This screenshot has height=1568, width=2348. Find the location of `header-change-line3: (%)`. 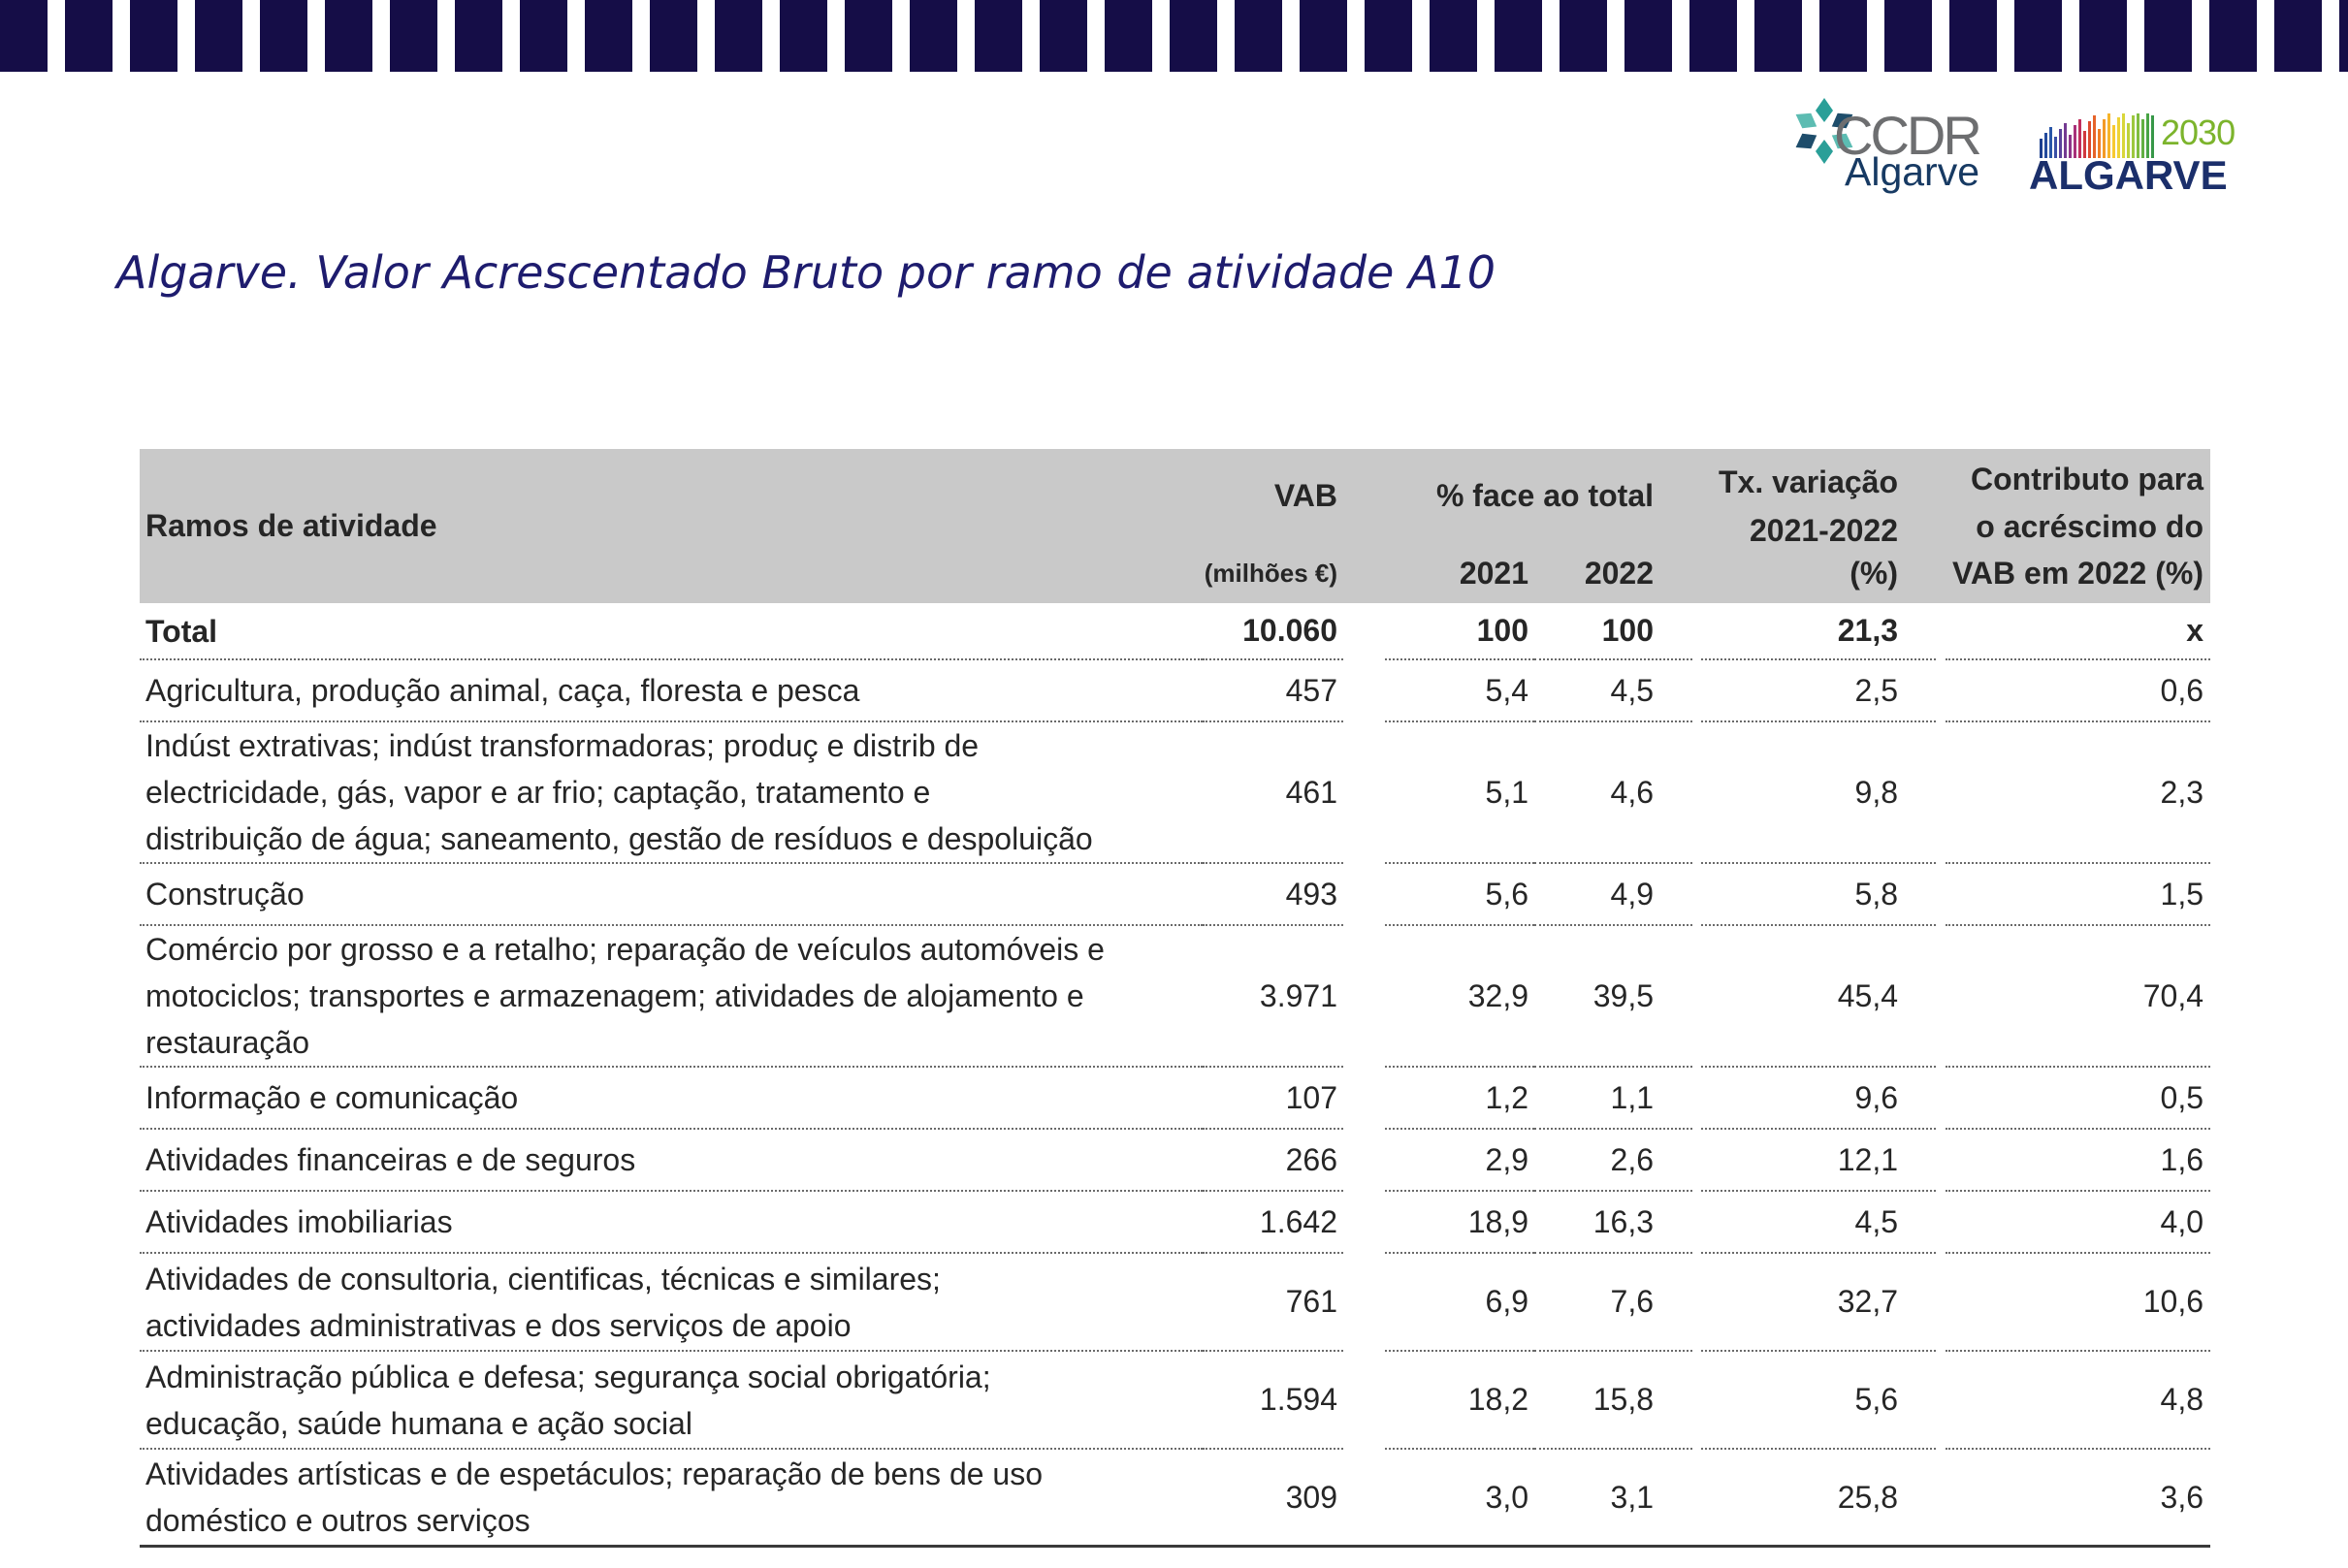

header-change-line3: (%) is located at coordinates (1874, 573).